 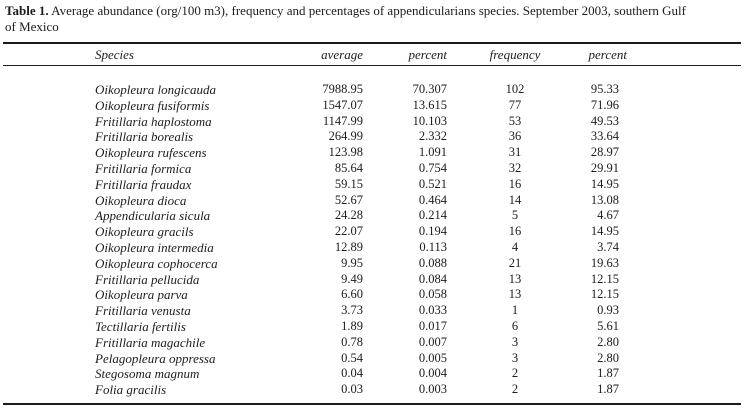 I want to click on species-name-cell: Fritillaria haplostoma, so click(x=153, y=121).